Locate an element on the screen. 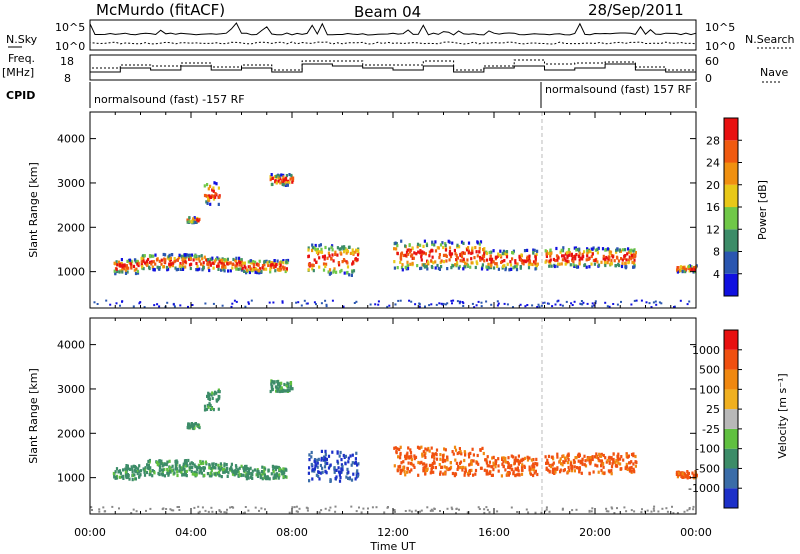 Image resolution: width=800 pixels, height=554 pixels. nave-tick-bottom: 0 is located at coordinates (708, 78).